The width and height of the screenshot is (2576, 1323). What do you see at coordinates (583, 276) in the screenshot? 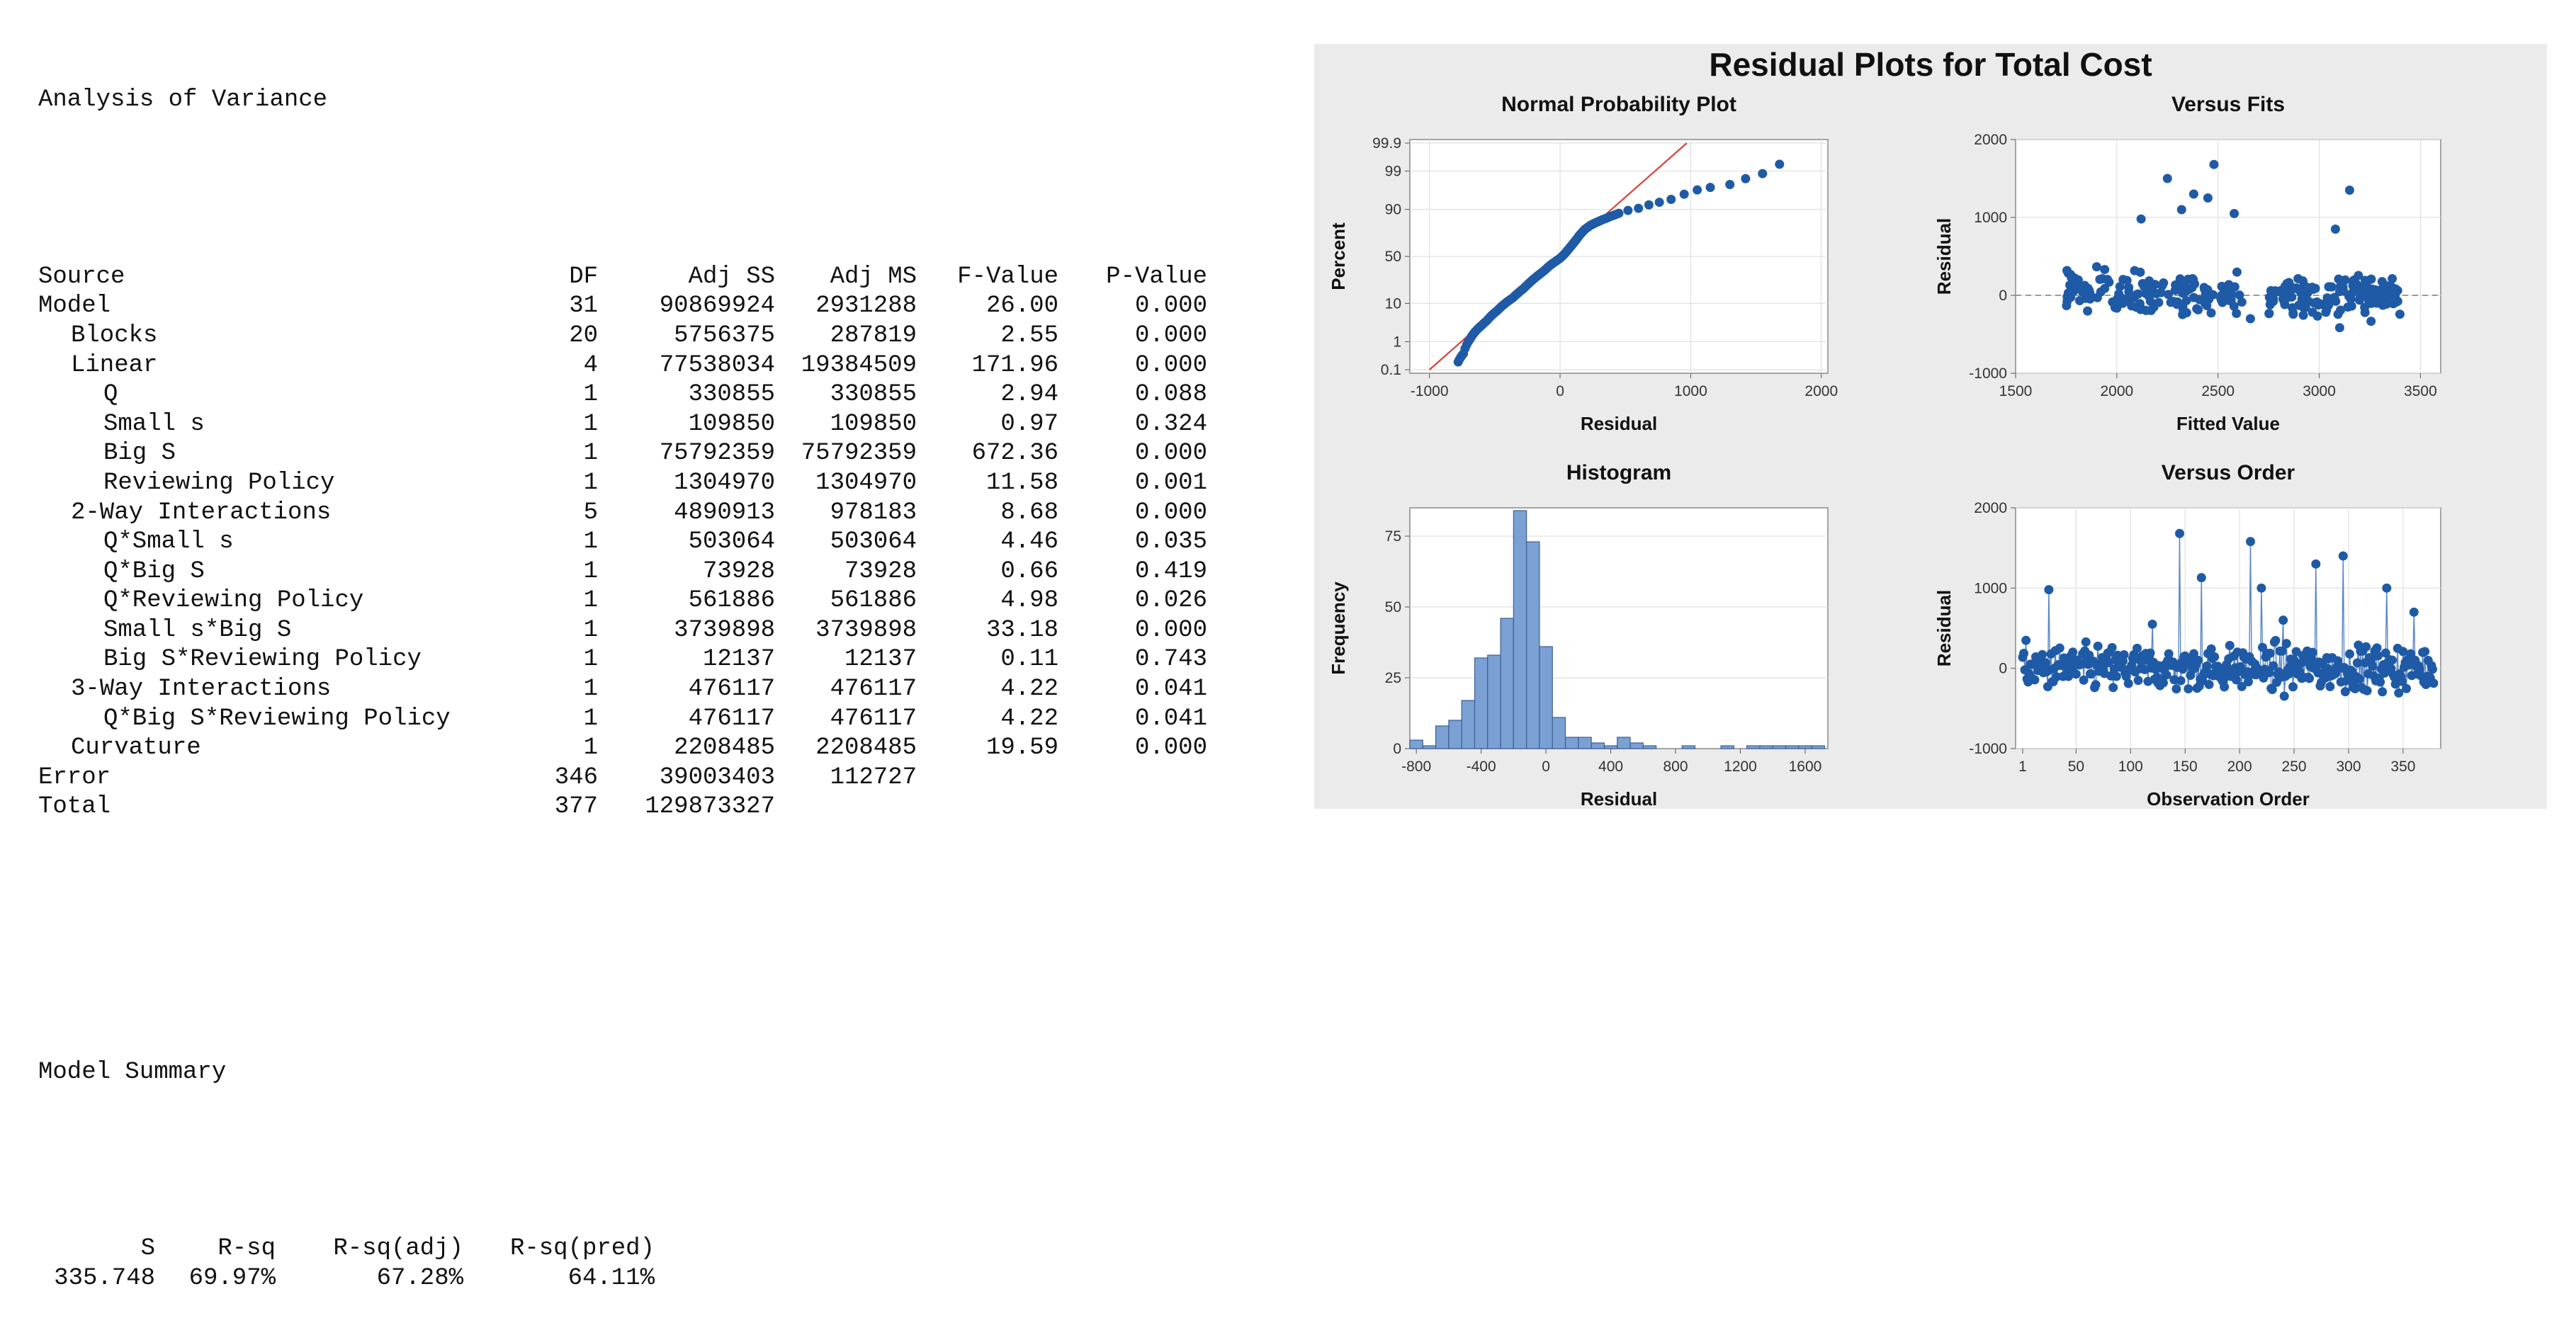
I see `col-header-df: DF` at bounding box center [583, 276].